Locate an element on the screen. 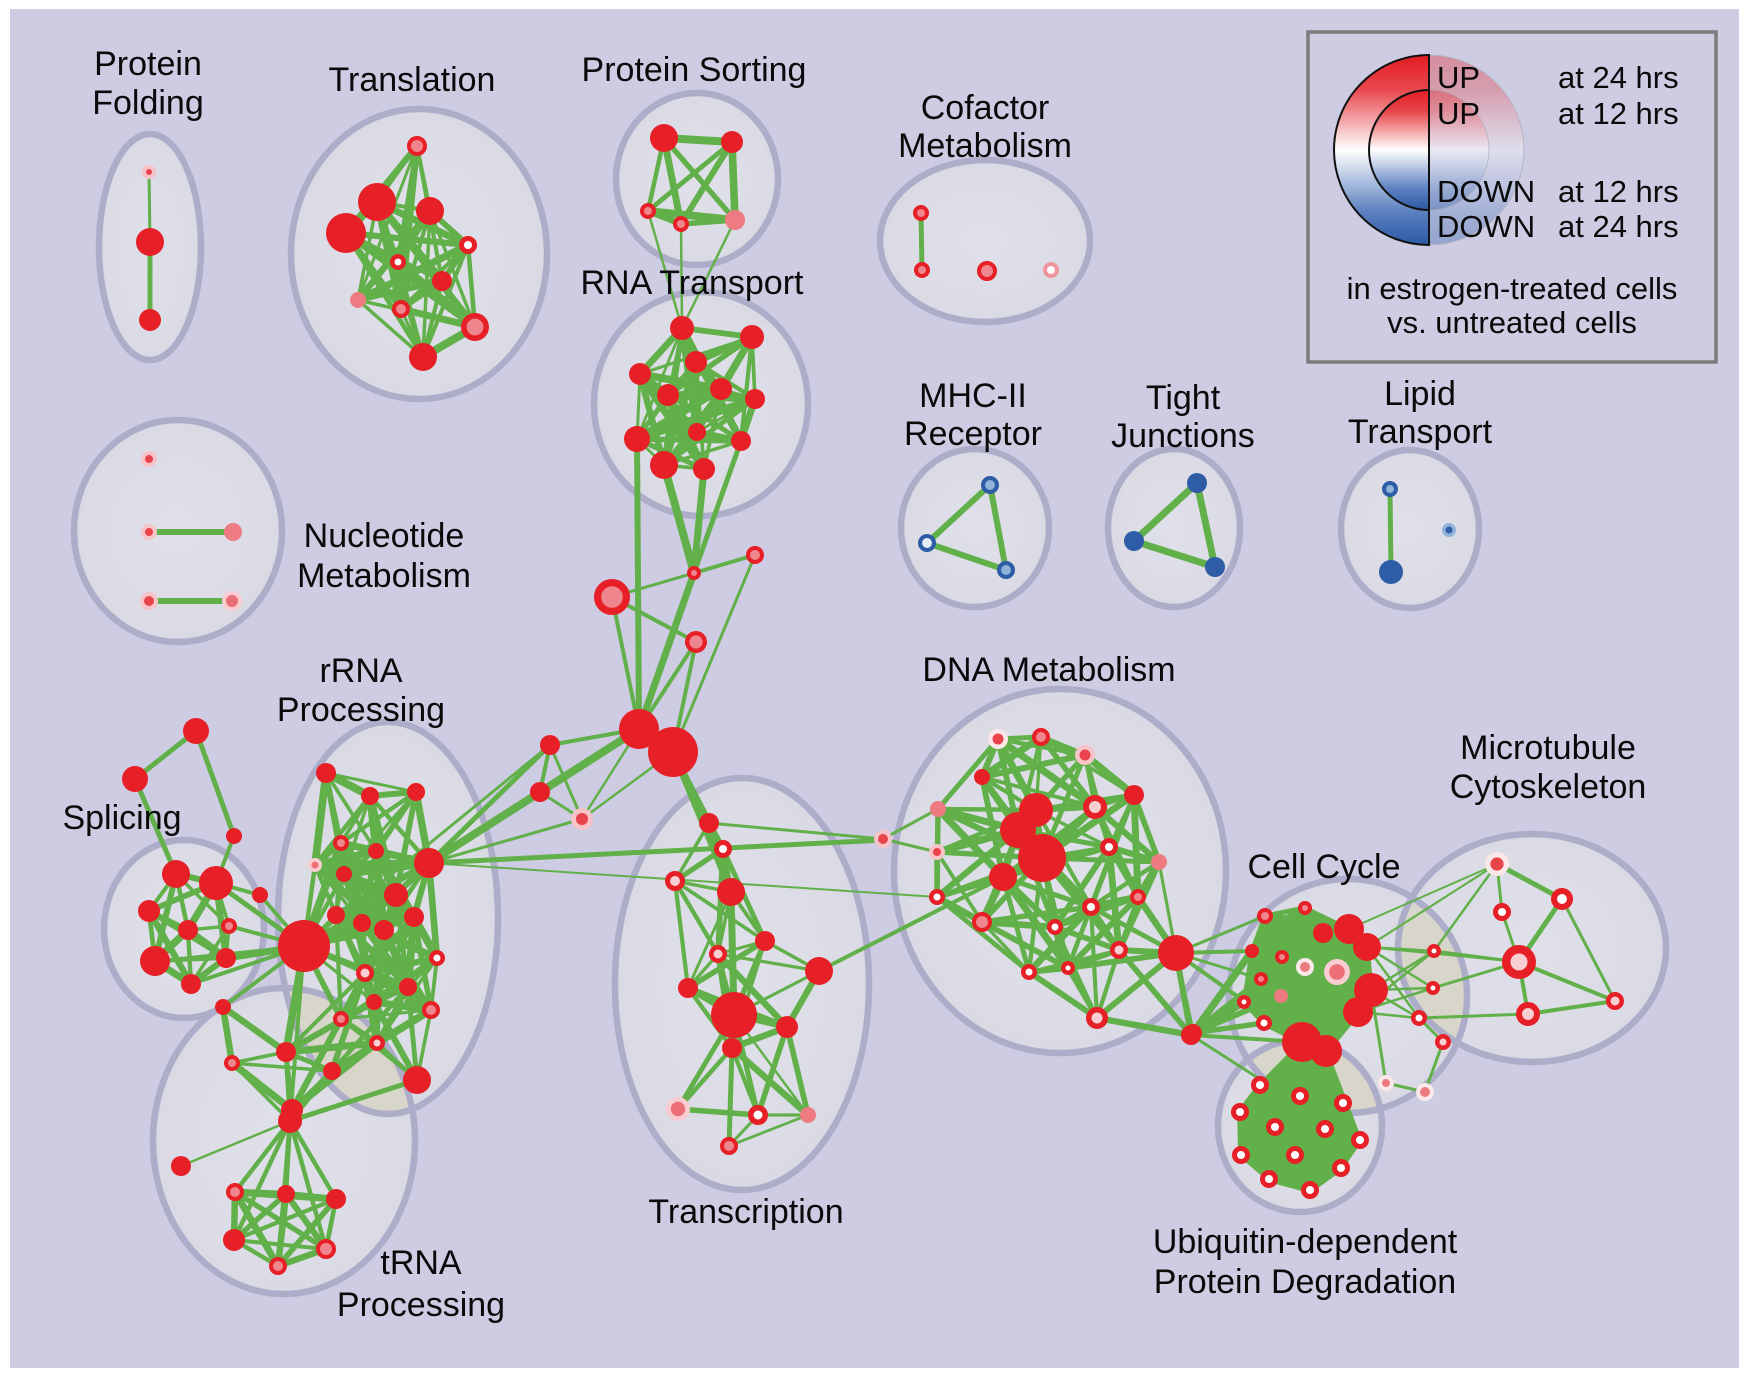  svg-text: RNA Transport is located at coordinates (693, 283).